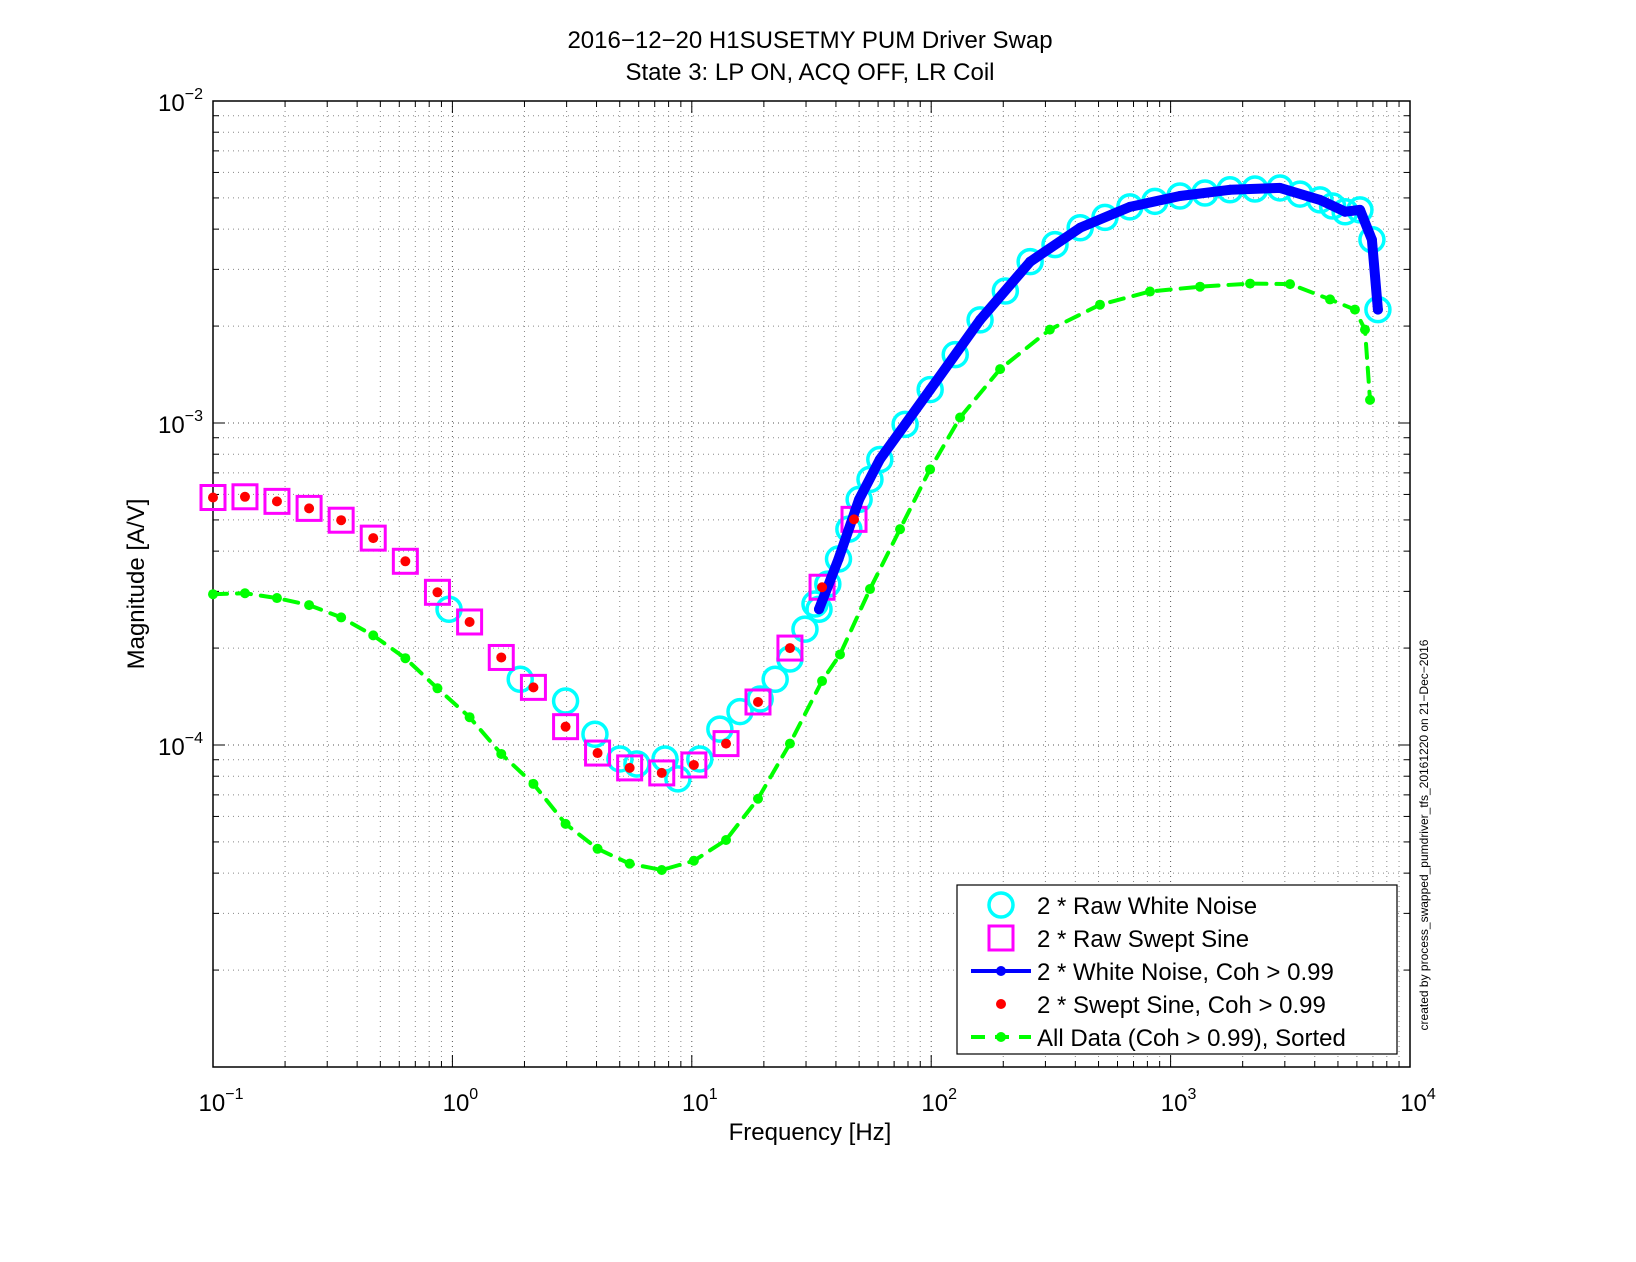 Image resolution: width=1636 pixels, height=1262 pixels. I want to click on legend-label: 2 * Swept Sine, Coh > 0.99, so click(1181, 1005).